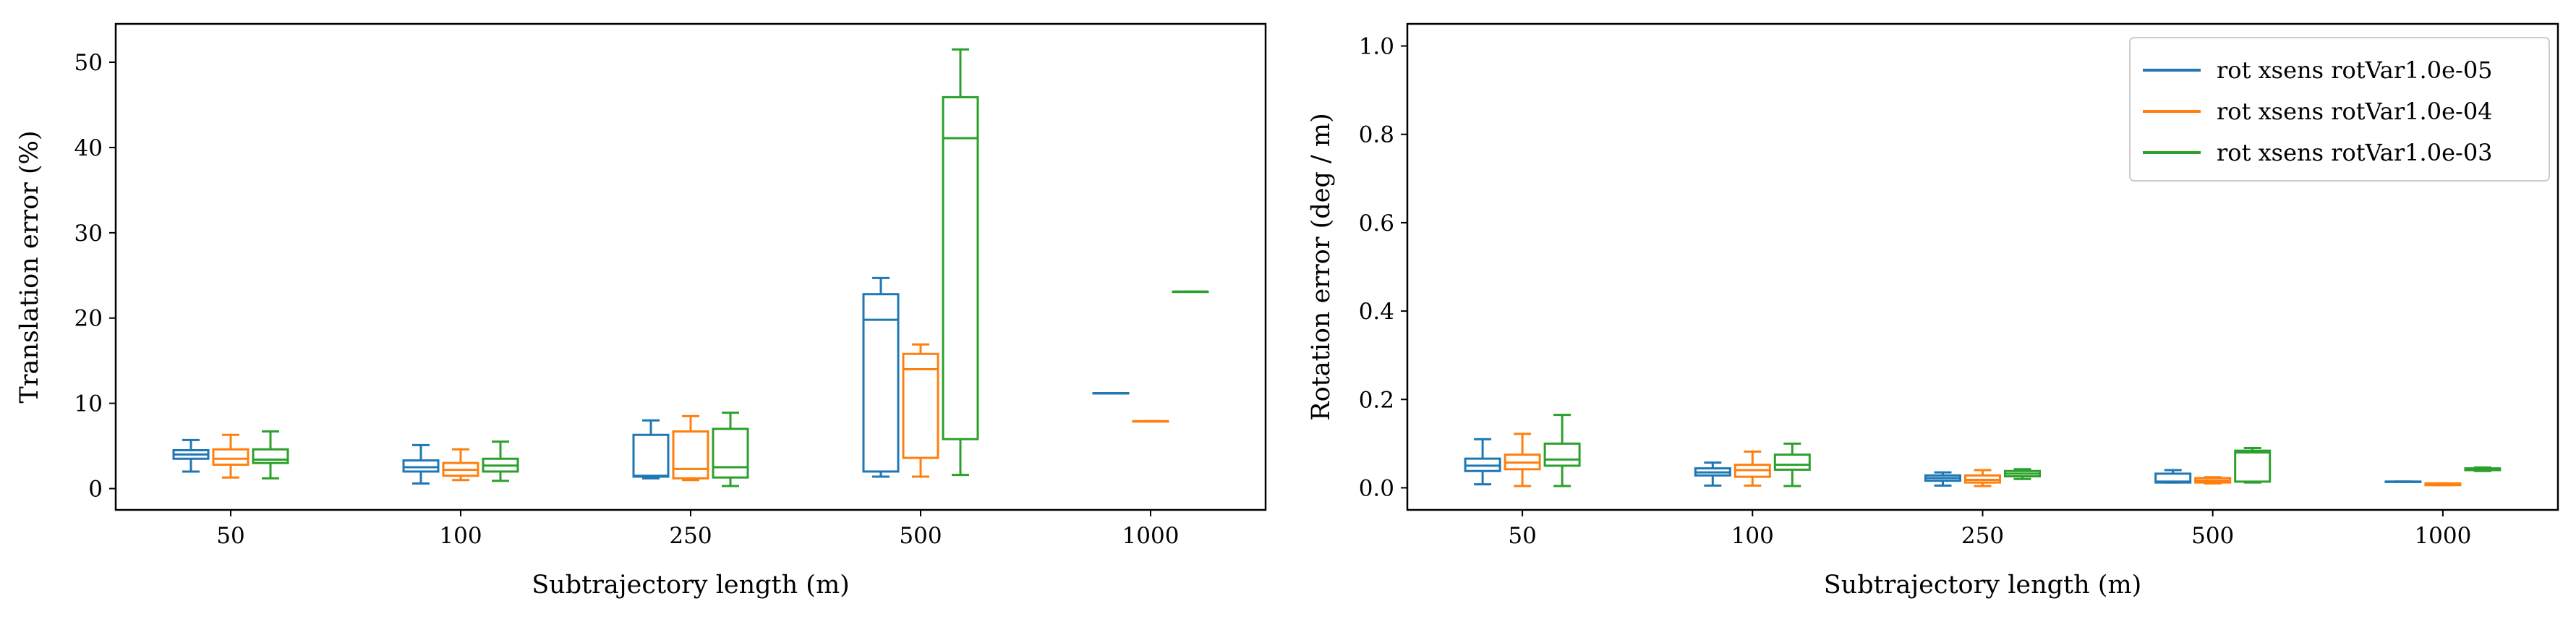  Describe the element at coordinates (95, 490) in the screenshot. I see `y-tick-label: 0` at that location.